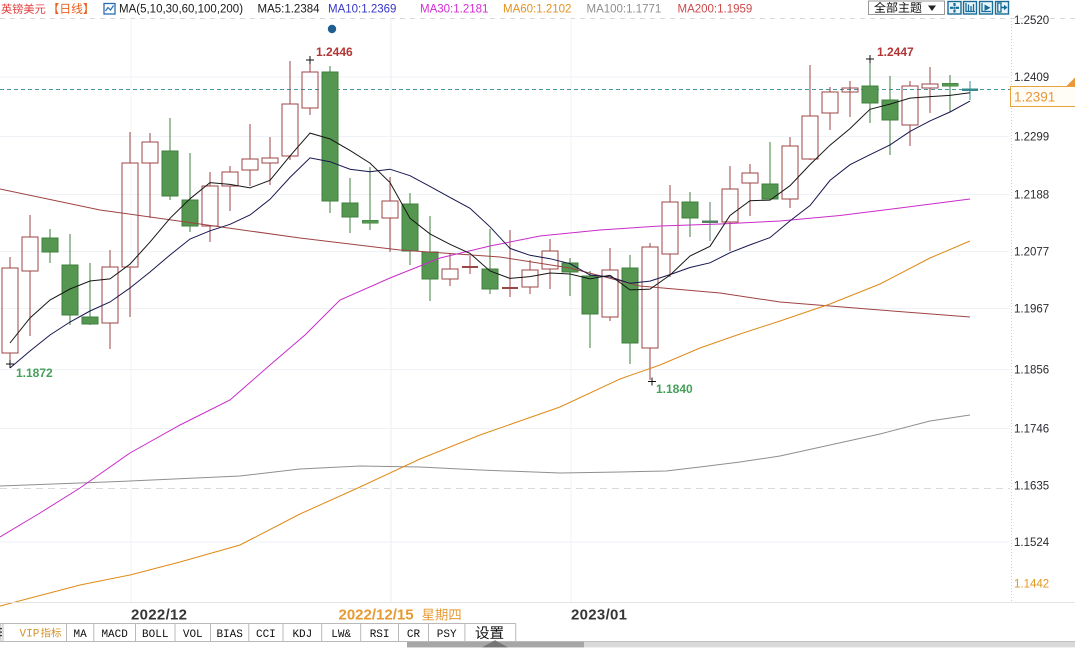 This screenshot has width=1075, height=648. What do you see at coordinates (1031, 253) in the screenshot?
I see `svg-text: 1.2077` at bounding box center [1031, 253].